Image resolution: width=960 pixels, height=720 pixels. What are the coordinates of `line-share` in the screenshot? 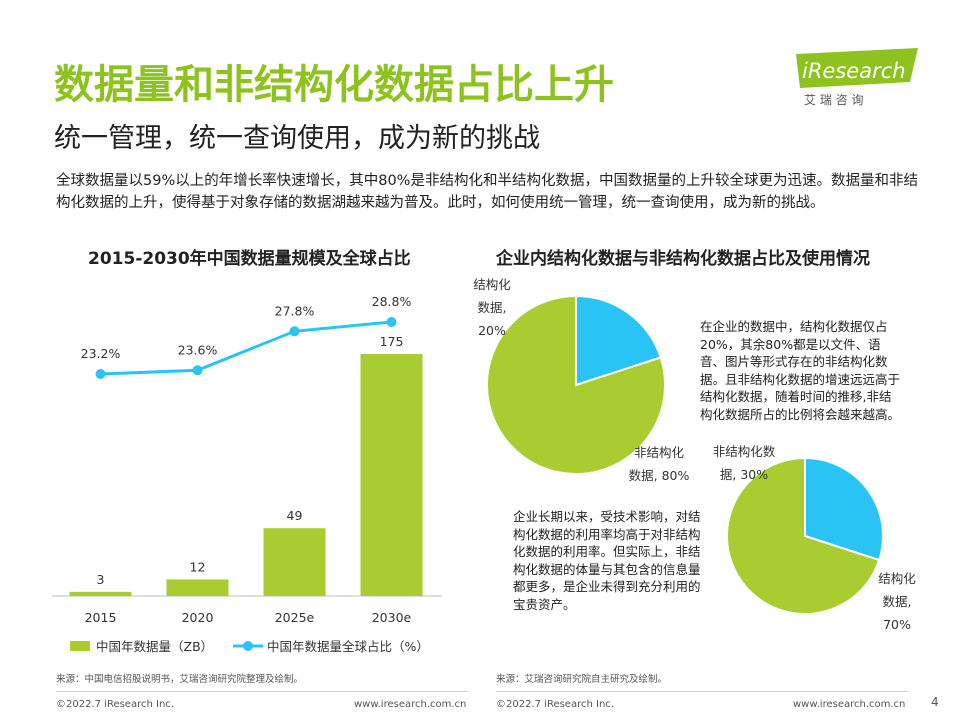 It's located at (246, 348).